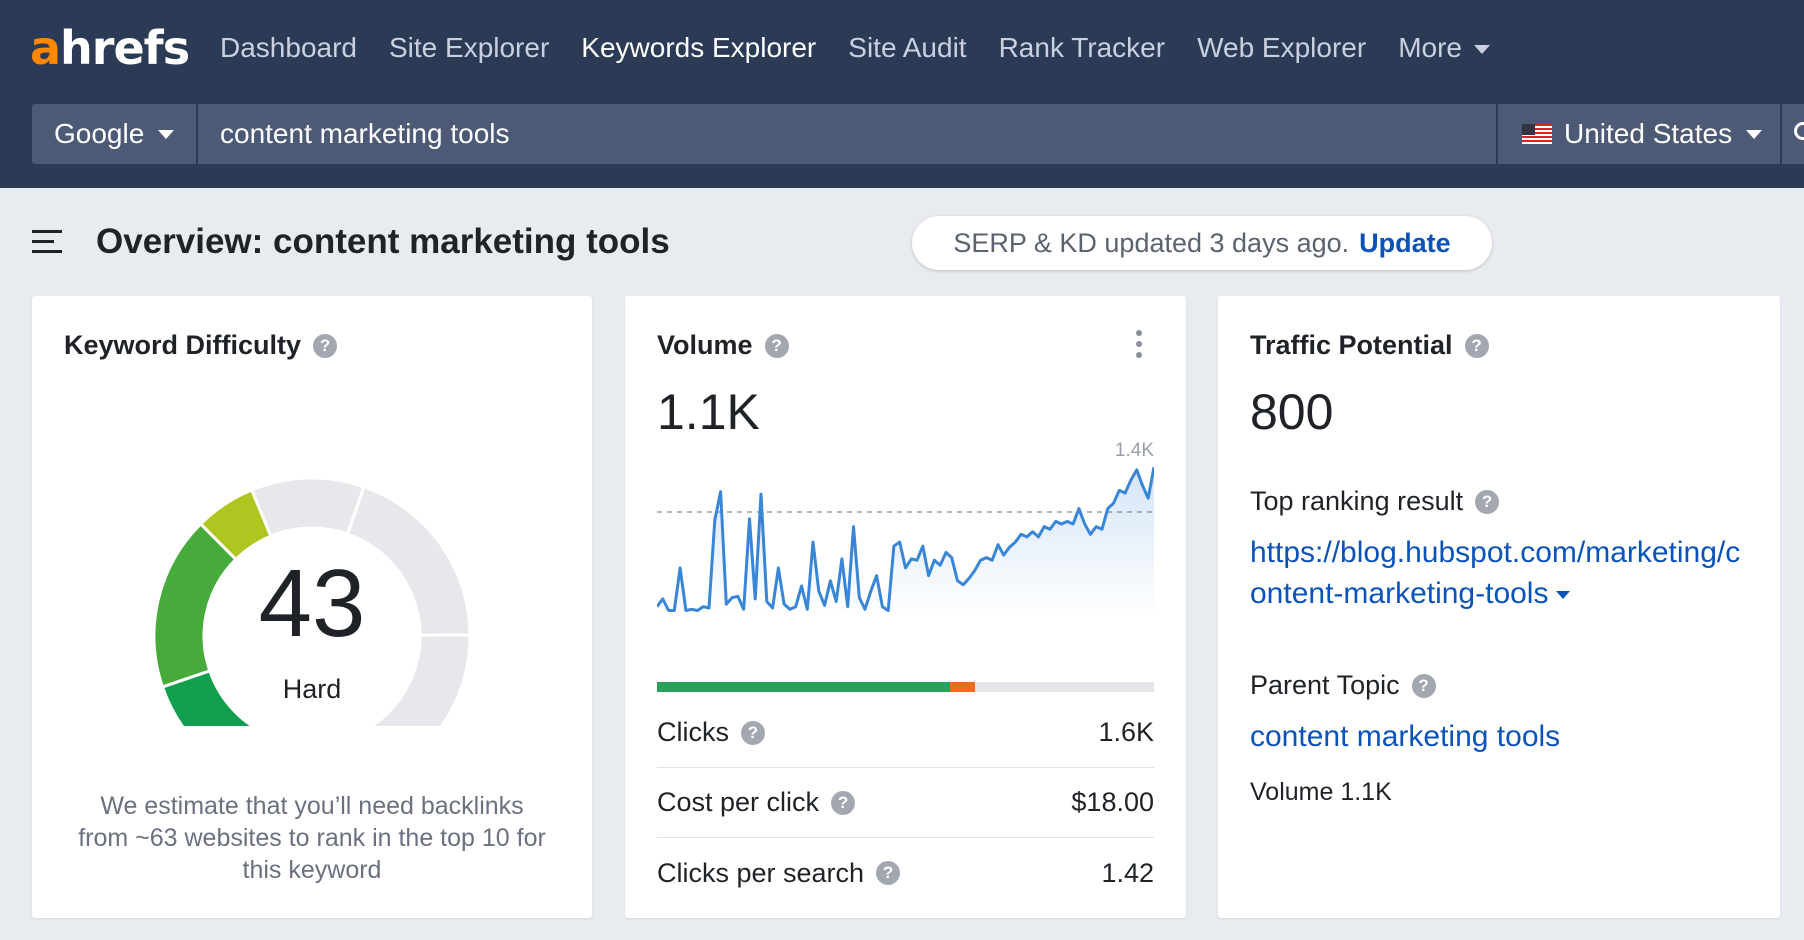 This screenshot has height=940, width=1804. Describe the element at coordinates (1563, 595) in the screenshot. I see `caret-down-icon` at that location.